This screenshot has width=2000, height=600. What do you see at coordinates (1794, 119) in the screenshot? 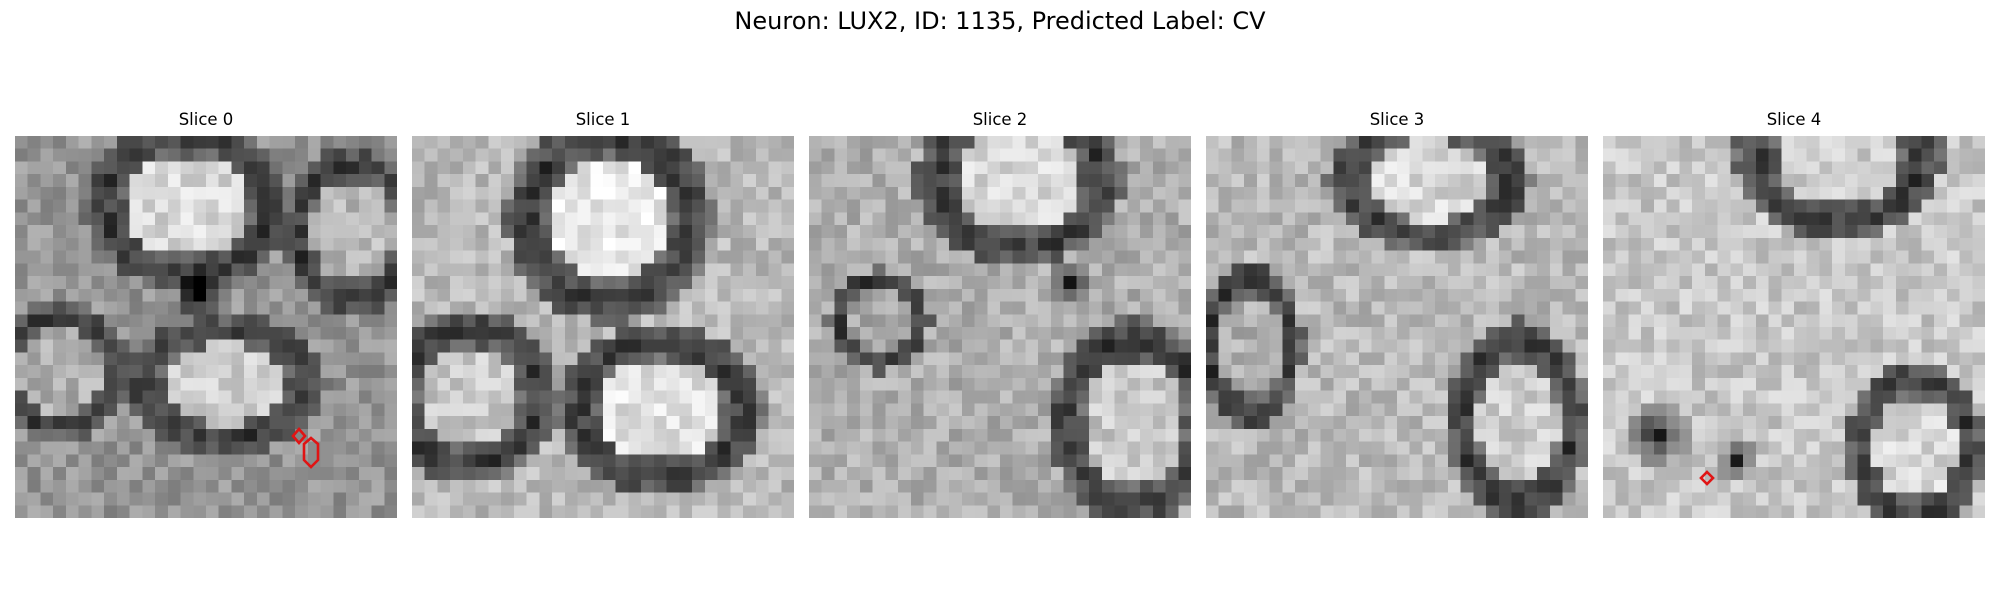
I see `slice-title: Slice 4` at bounding box center [1794, 119].